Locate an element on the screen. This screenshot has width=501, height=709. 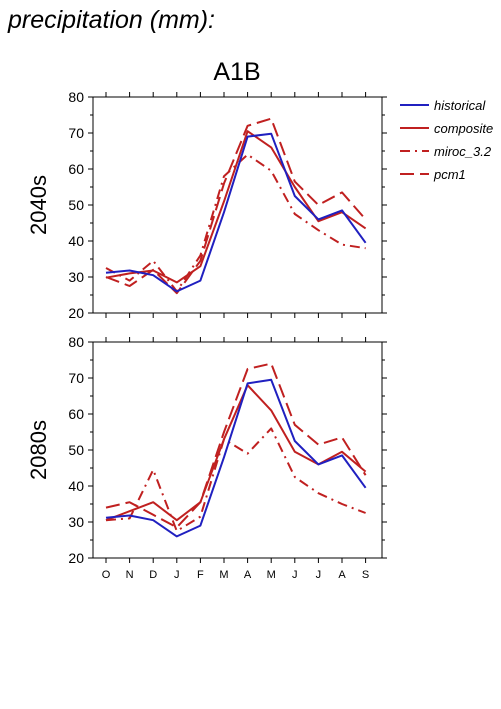
legend-label-miroc_3.2: miroc_3.2 is located at coordinates (463, 151).